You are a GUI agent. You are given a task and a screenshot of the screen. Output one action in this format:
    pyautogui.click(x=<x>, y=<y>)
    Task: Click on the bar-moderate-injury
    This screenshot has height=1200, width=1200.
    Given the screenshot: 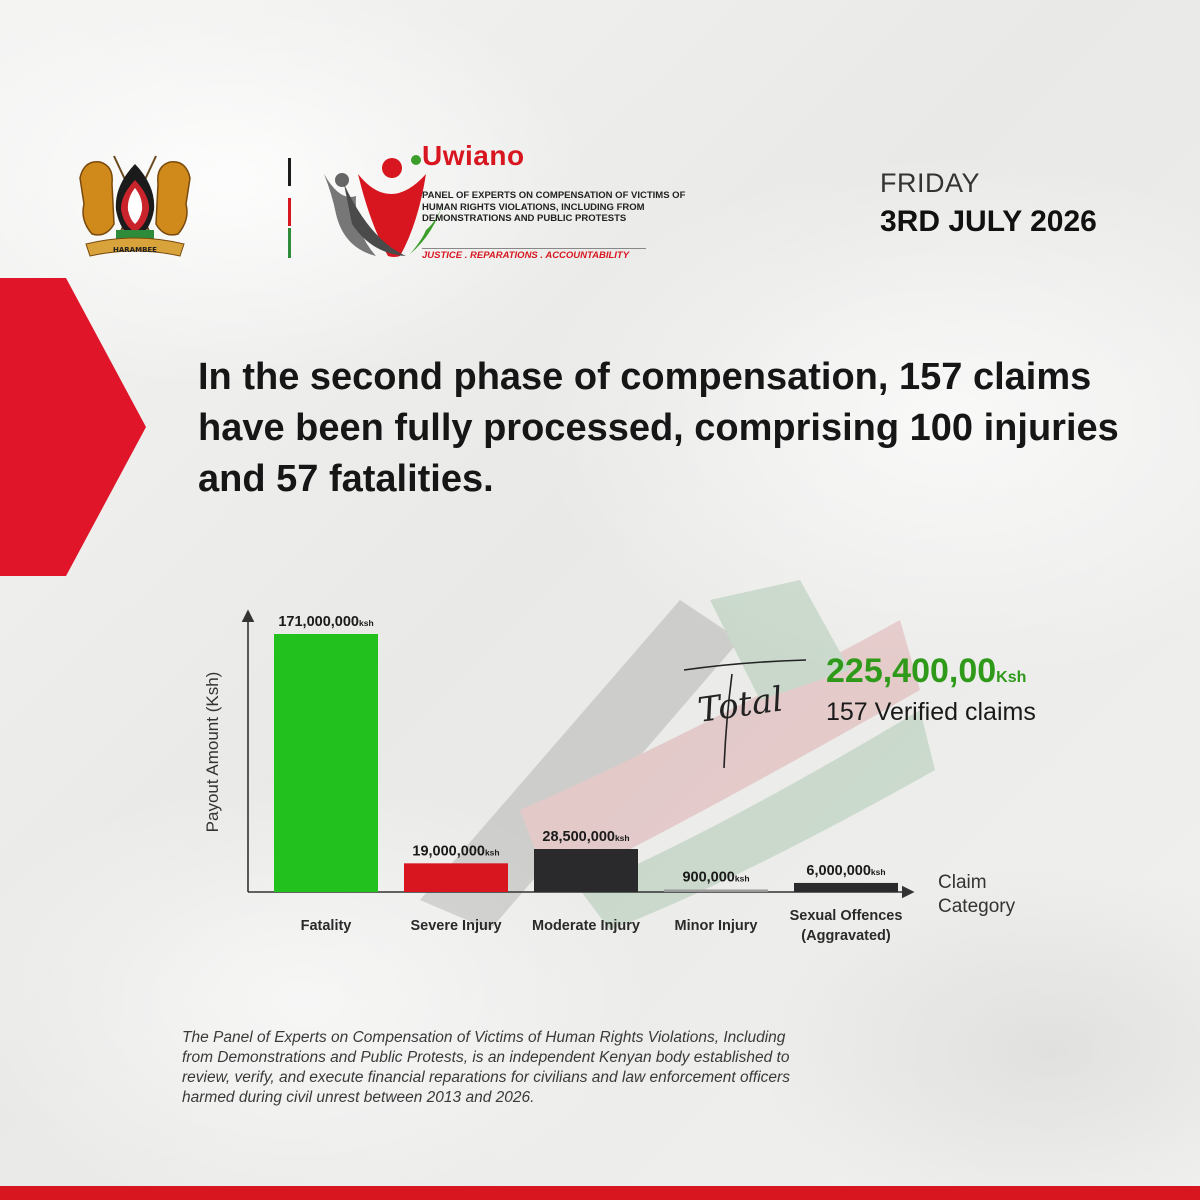 What is the action you would take?
    pyautogui.click(x=586, y=870)
    